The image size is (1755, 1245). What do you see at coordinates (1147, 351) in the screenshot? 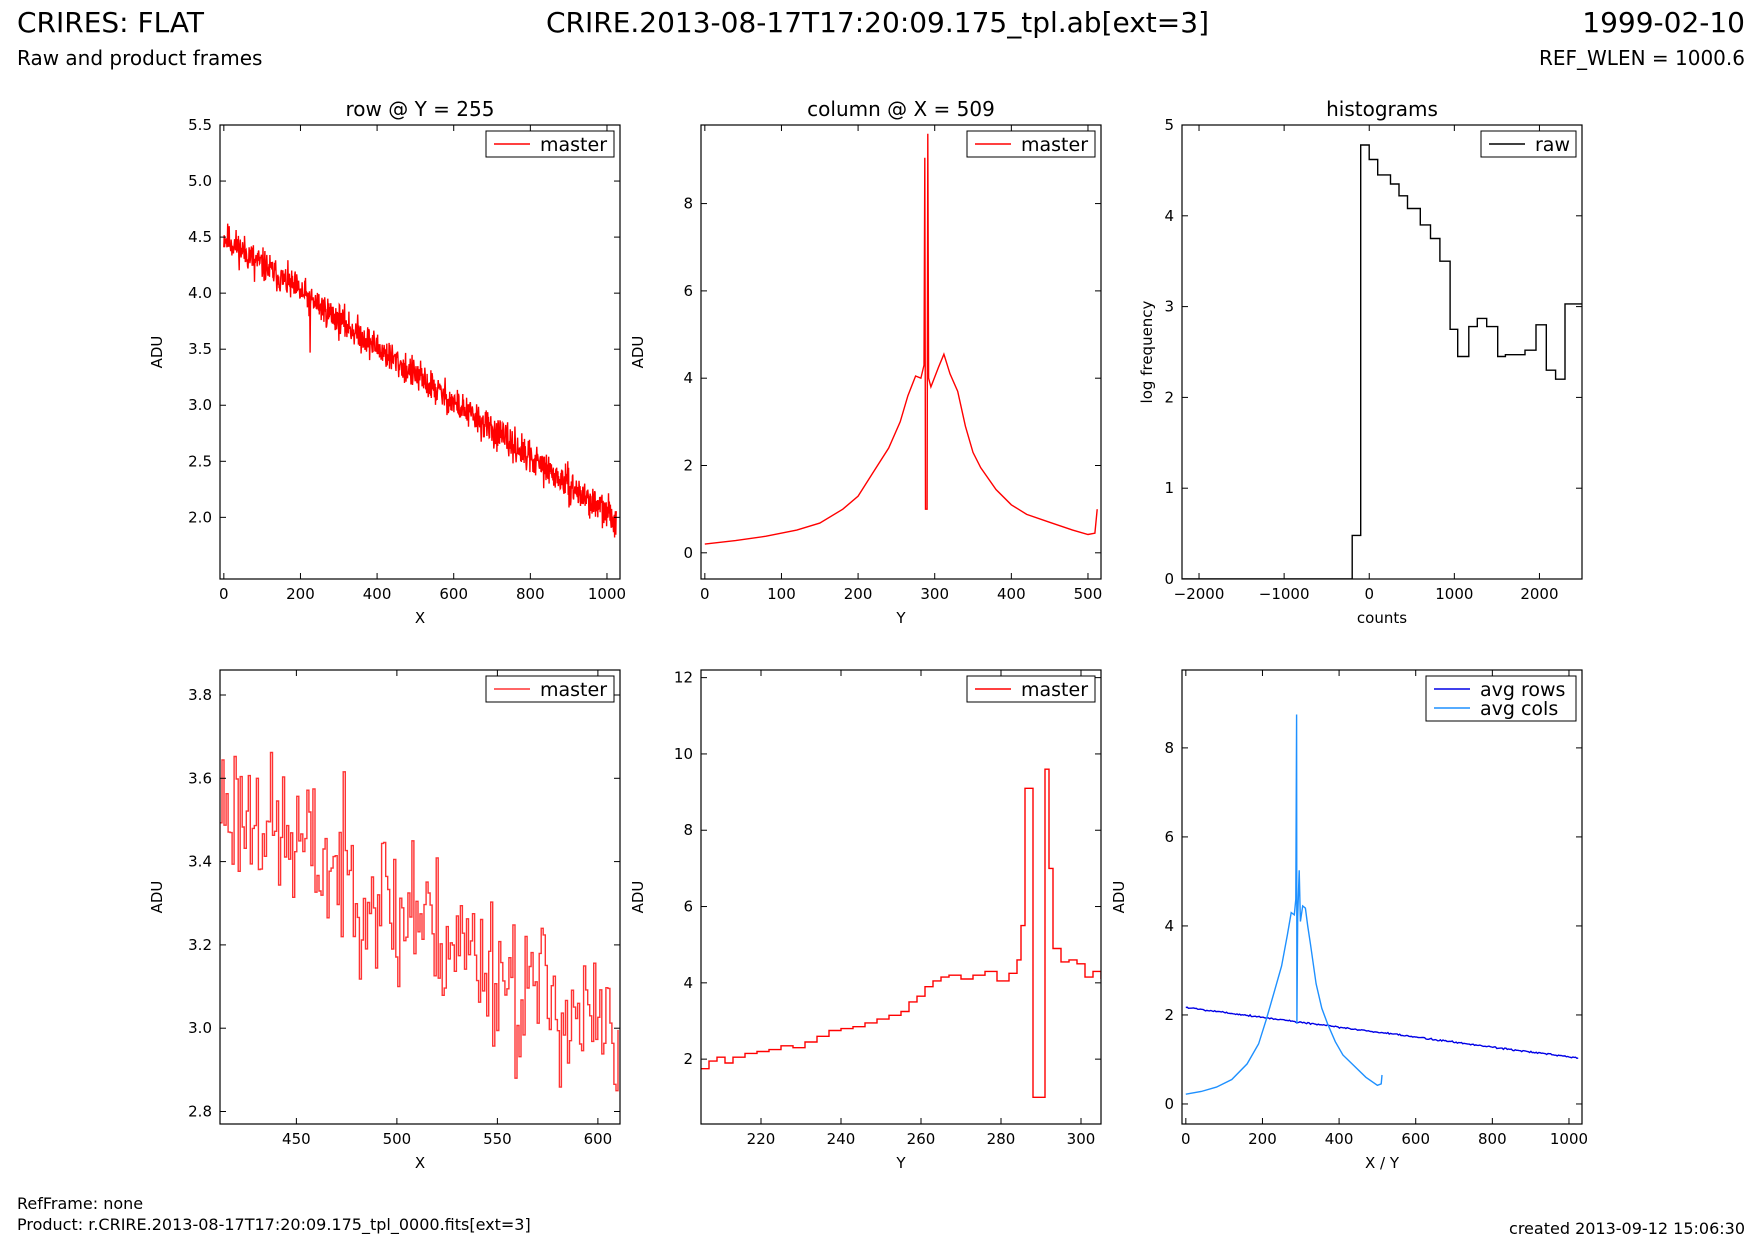
I see `y-axis-label: log frequency` at bounding box center [1147, 351].